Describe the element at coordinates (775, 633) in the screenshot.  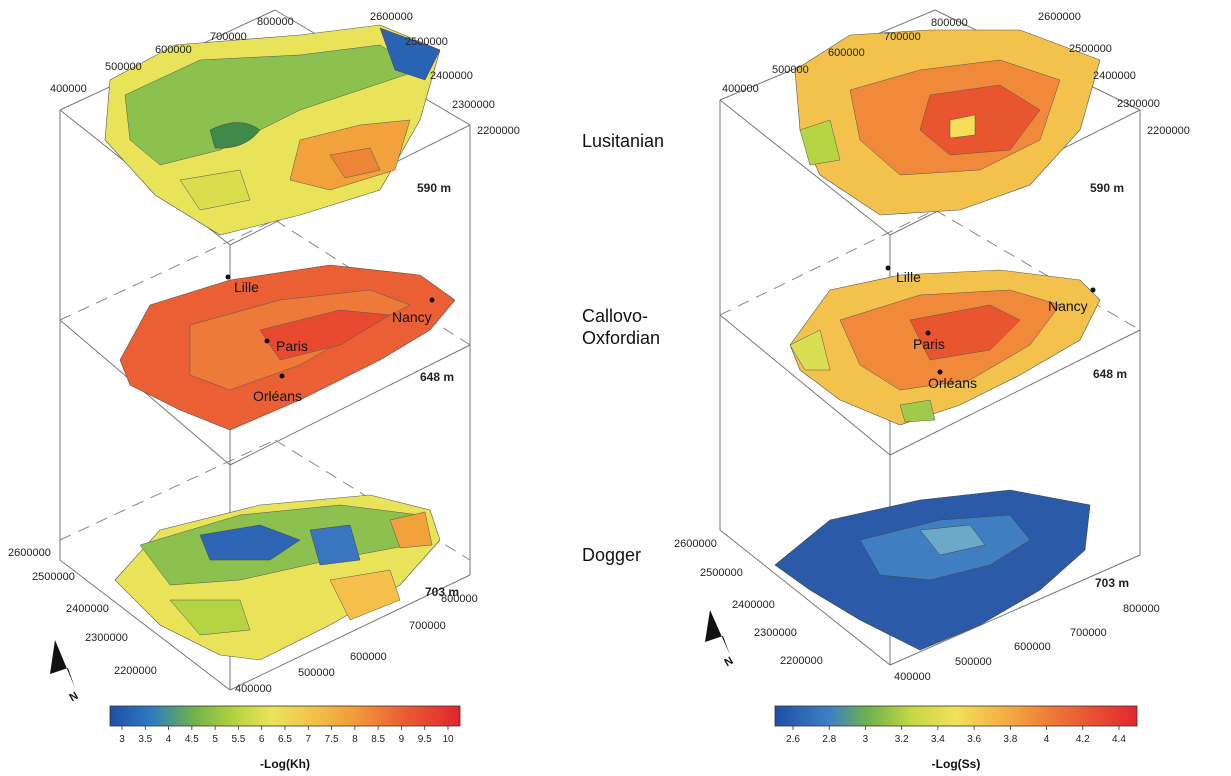
I see `right-bottom-y-tick: 2300000` at that location.